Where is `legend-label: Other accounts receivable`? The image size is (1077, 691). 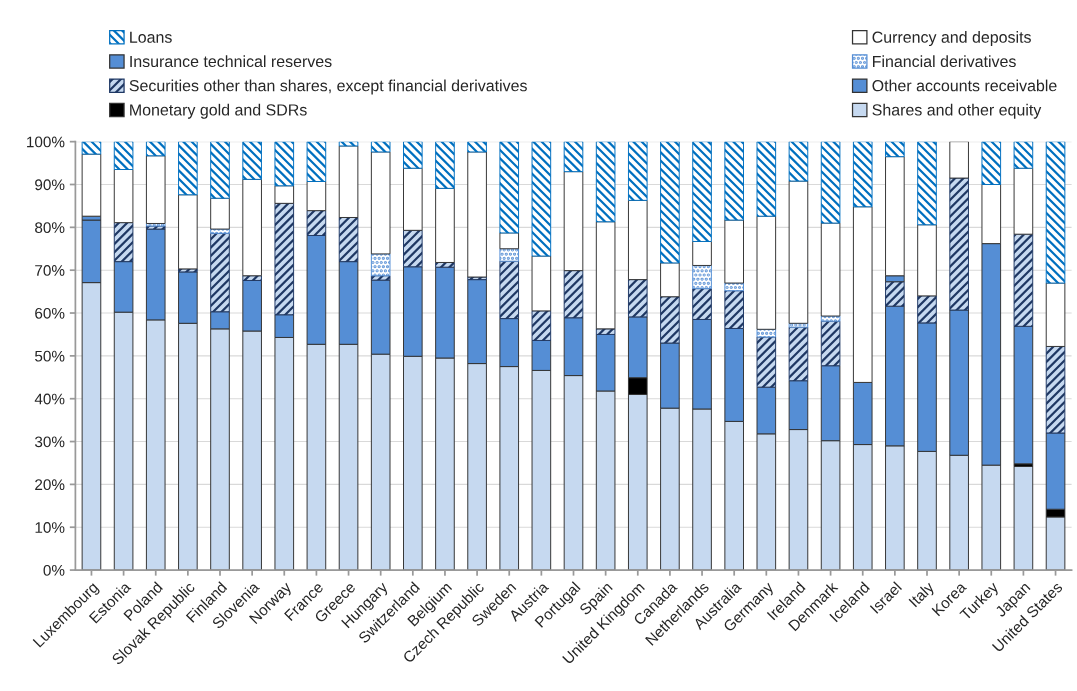
legend-label: Other accounts receivable is located at coordinates (964, 85).